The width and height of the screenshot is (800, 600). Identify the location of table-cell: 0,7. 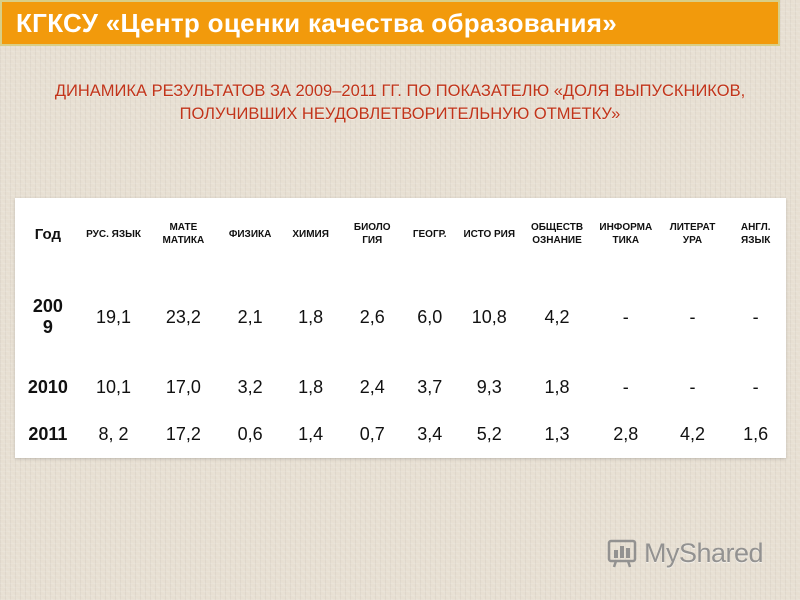
(372, 434).